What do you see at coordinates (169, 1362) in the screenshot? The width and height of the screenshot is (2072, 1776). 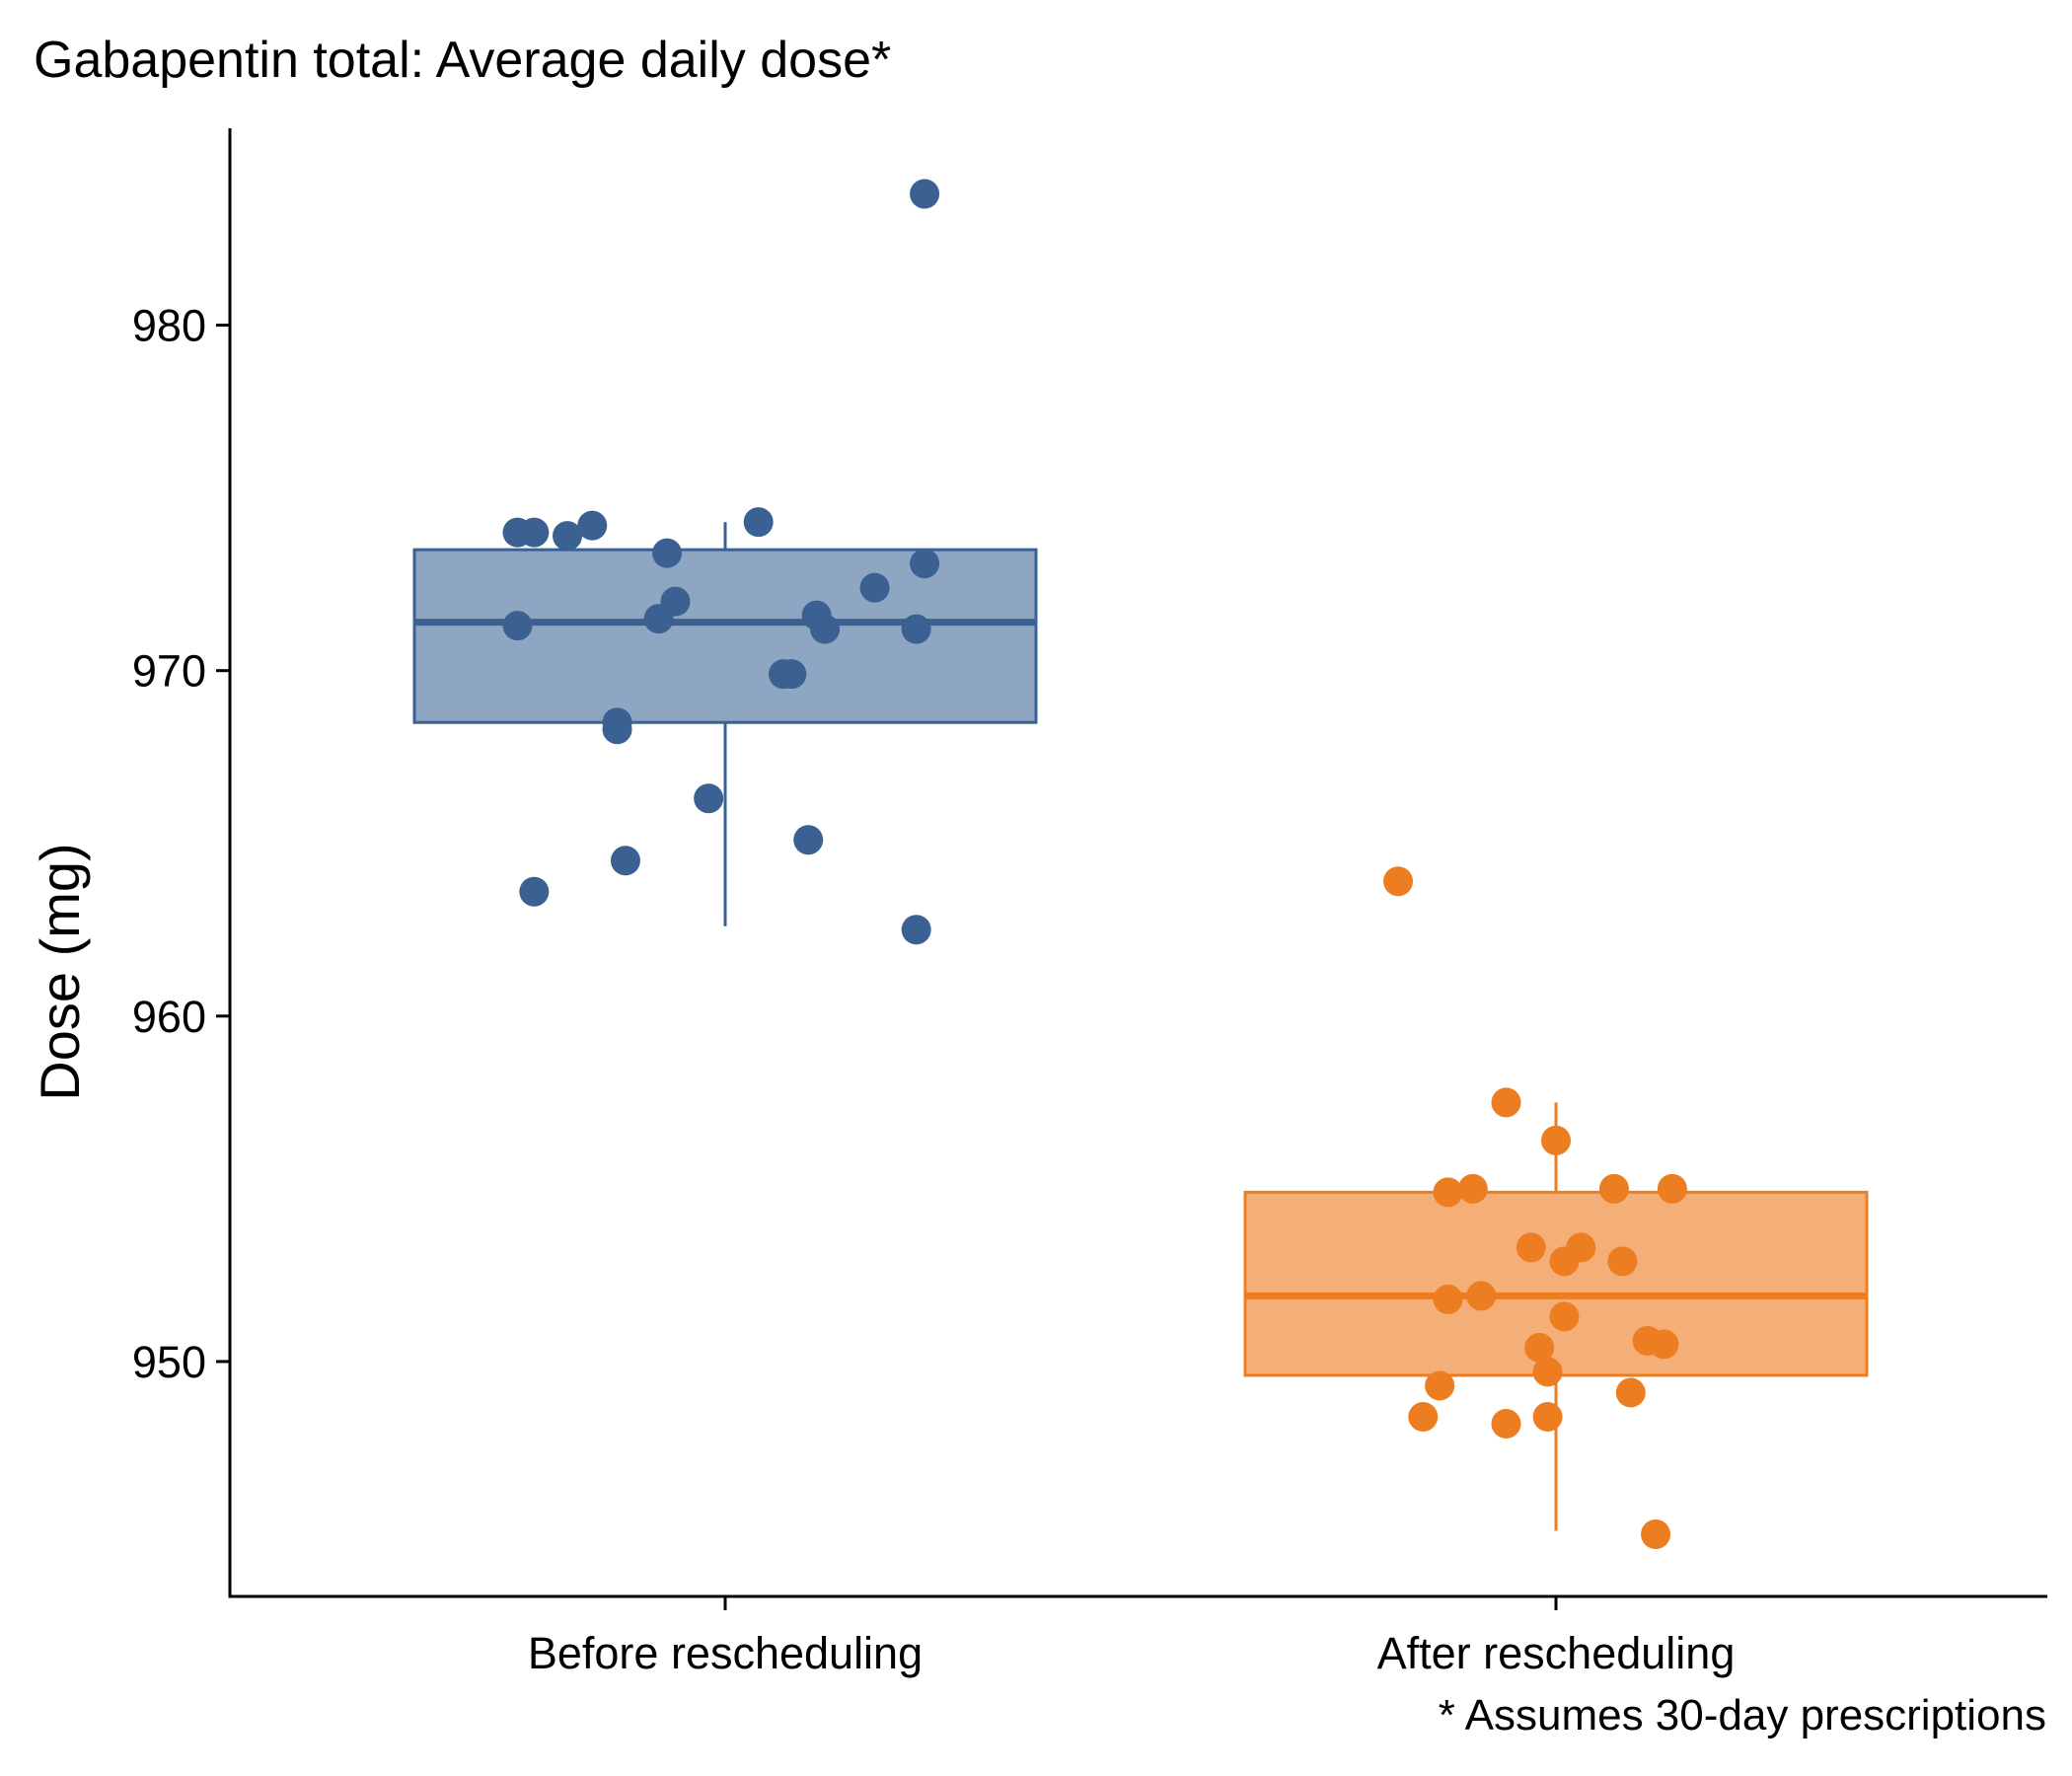 I see `y-tick-label: 950` at bounding box center [169, 1362].